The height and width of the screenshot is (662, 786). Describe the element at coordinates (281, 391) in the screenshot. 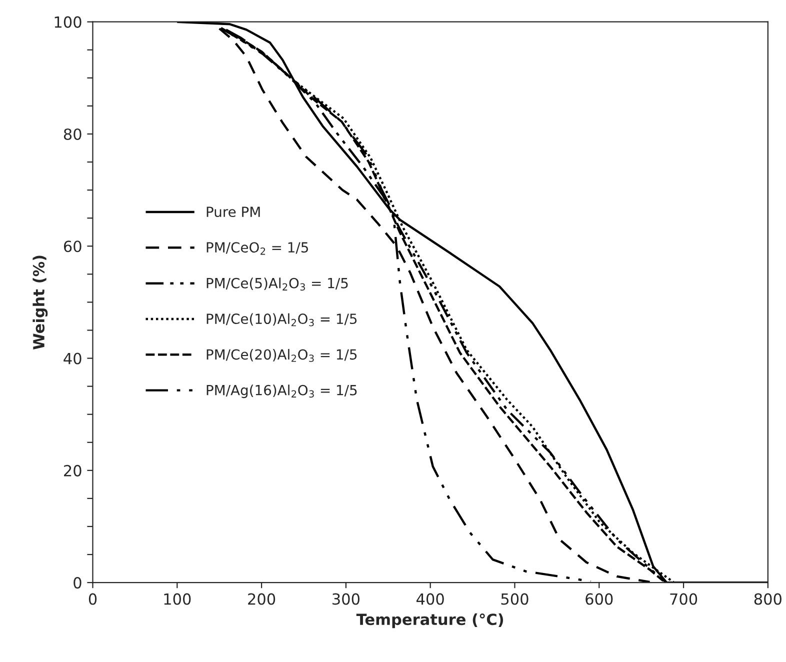

I see `legend-label: PM/Ag(16)Al$_{2}$O$_{3}$ = 1/5` at that location.